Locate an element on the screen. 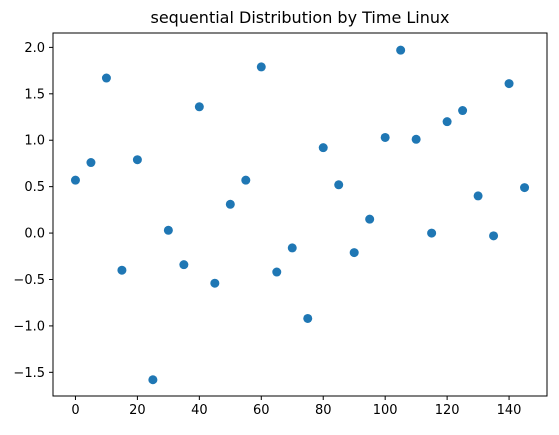 This screenshot has width=559, height=435. y-tick-label: 0.5 is located at coordinates (34, 187).